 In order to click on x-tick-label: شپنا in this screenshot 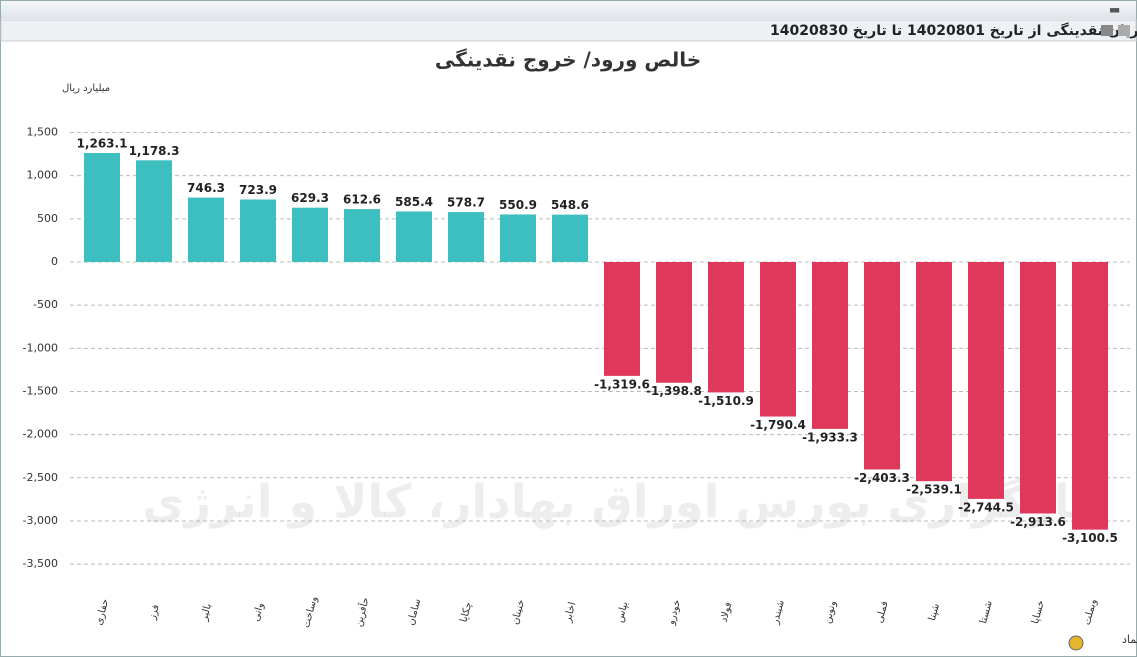, I will do `click(934, 612)`.